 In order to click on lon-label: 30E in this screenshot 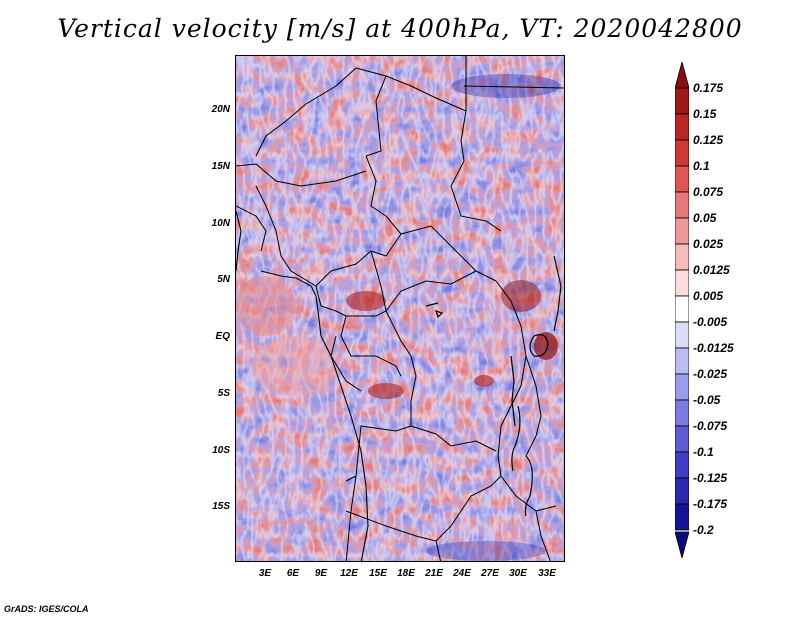, I will do `click(518, 573)`.